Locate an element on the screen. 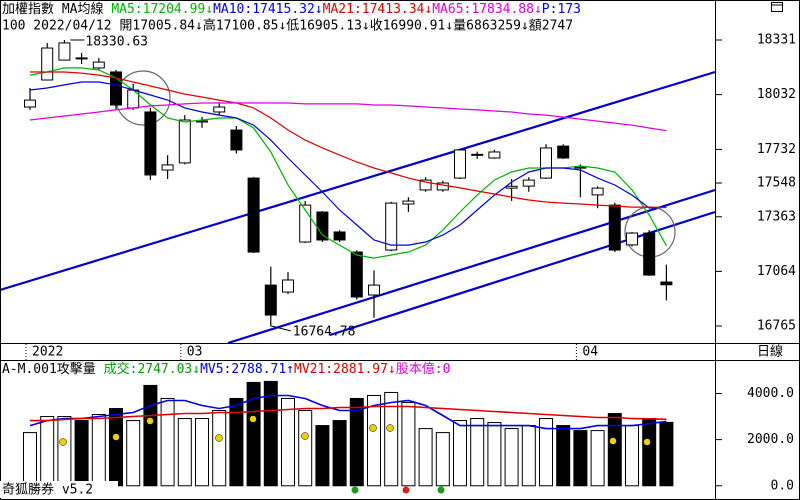  legend-entry: MA5:17204.99↓ is located at coordinates (162, 9).